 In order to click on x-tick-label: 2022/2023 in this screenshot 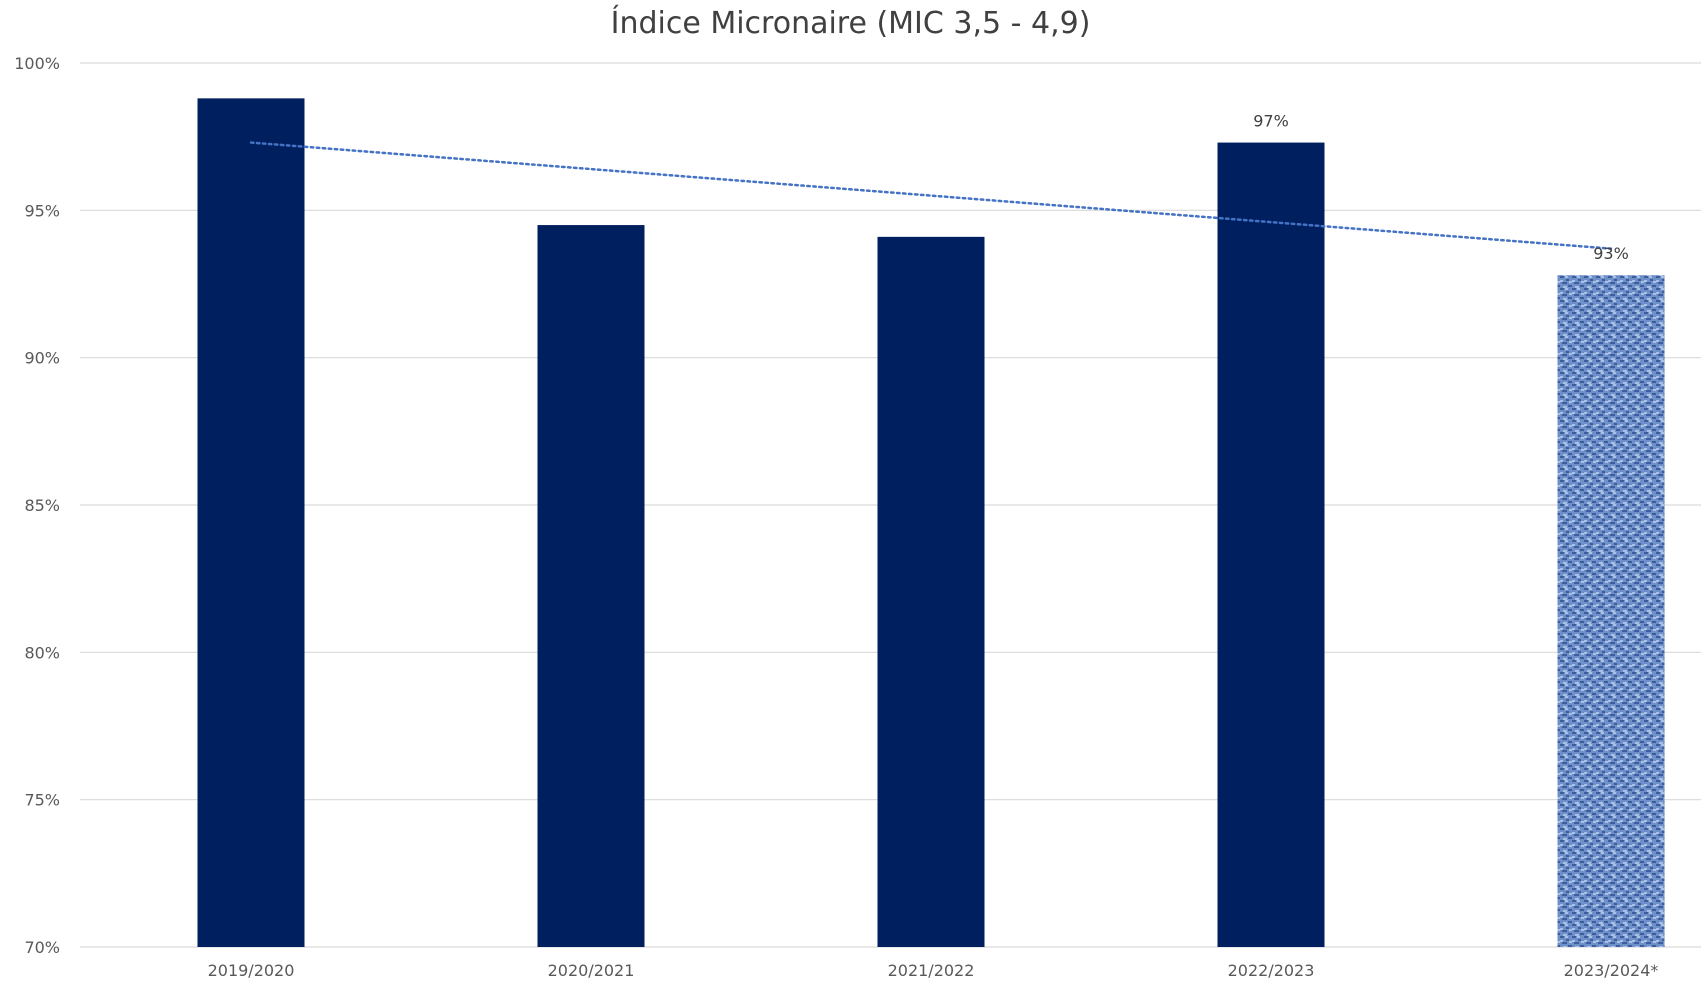, I will do `click(1271, 970)`.